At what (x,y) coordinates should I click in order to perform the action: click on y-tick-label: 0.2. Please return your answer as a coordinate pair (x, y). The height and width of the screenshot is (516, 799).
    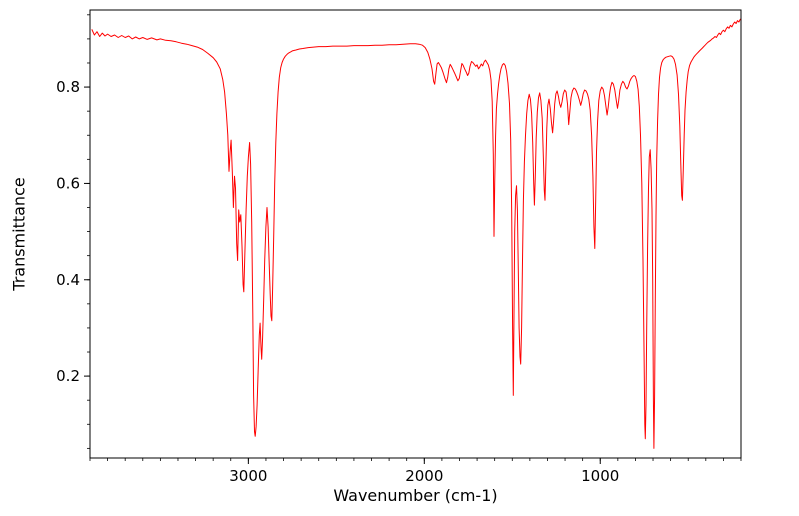
    Looking at the image, I should click on (68, 376).